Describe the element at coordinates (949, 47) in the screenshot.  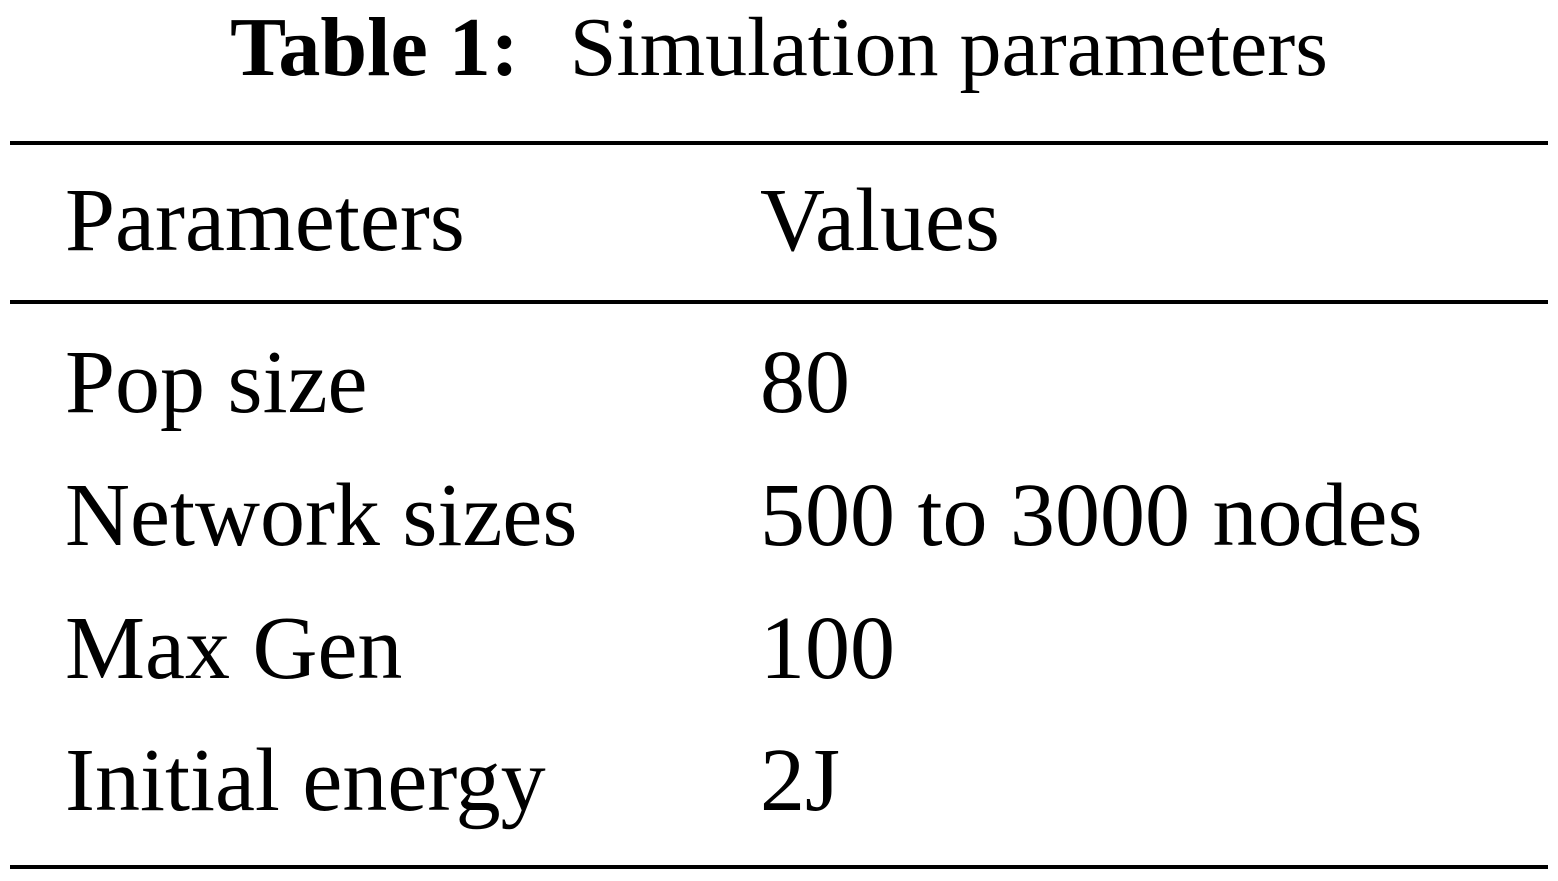
I see `caption-title: Simulation parameters` at that location.